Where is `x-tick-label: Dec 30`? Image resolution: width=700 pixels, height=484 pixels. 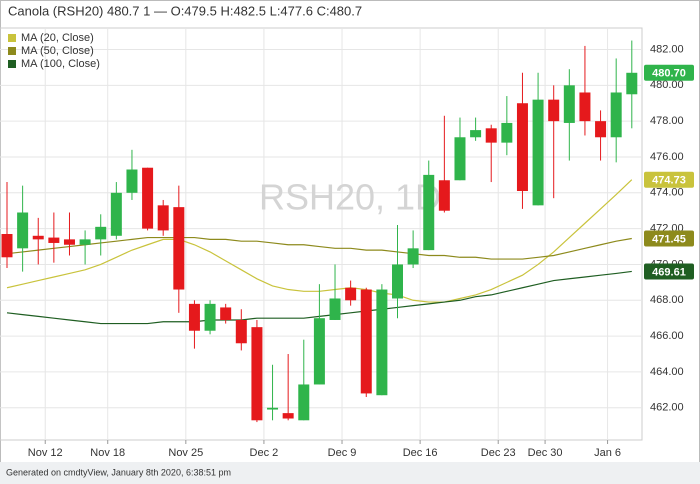
x-tick-label: Dec 30 is located at coordinates (545, 453).